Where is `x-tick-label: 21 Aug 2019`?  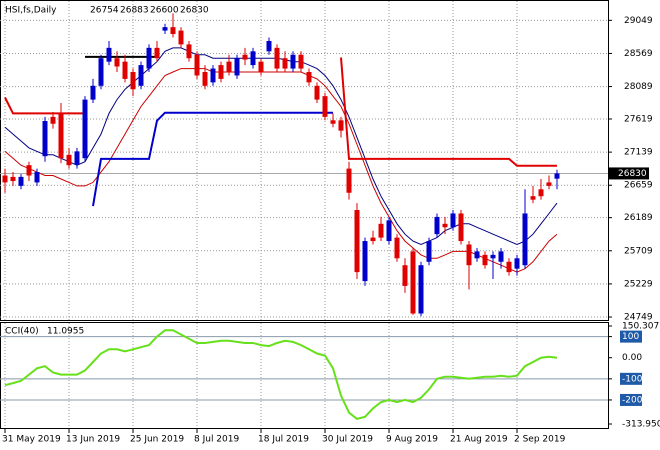 x-tick-label: 21 Aug 2019 is located at coordinates (479, 440).